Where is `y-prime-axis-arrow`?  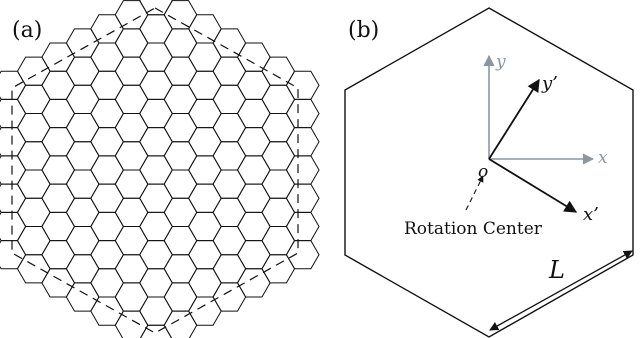
y-prime-axis-arrow is located at coordinates (514, 119).